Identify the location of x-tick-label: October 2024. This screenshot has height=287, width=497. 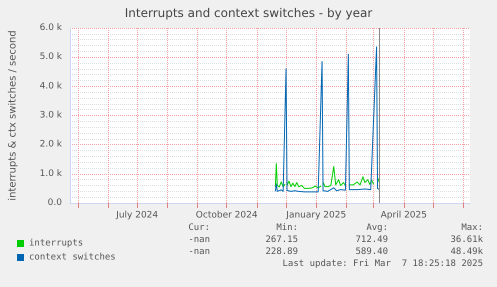
(227, 215).